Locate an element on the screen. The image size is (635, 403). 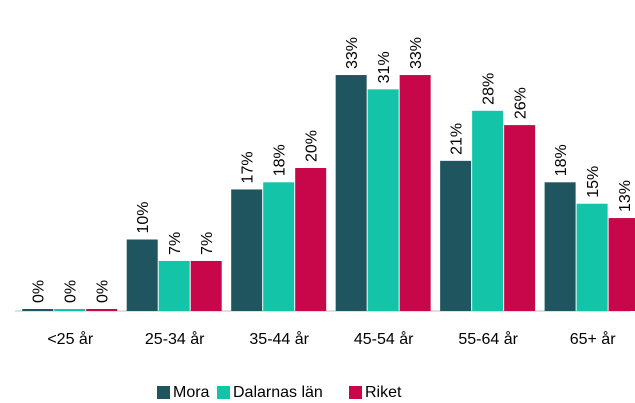
data-label: 17% is located at coordinates (248, 167).